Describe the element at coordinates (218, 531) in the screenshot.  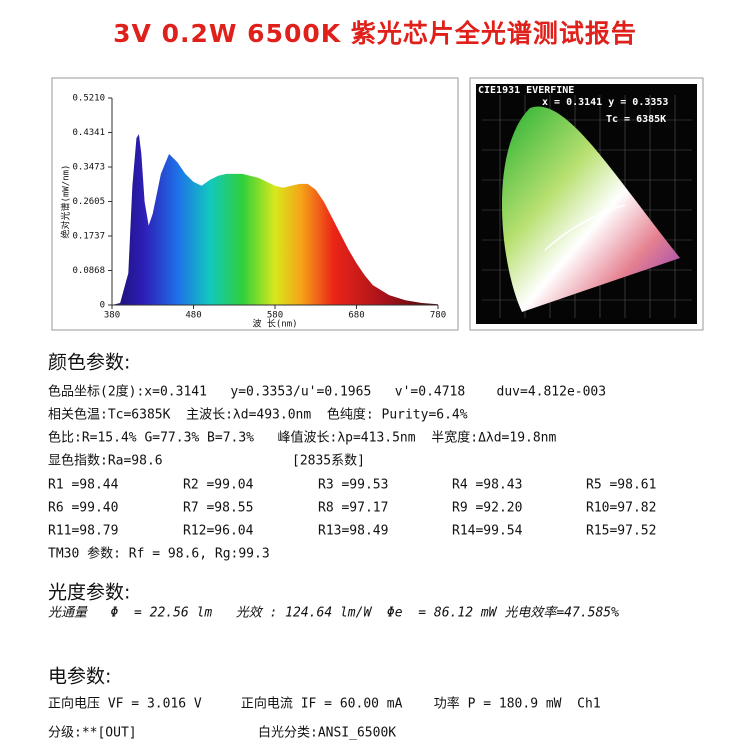
I see `r-value: R12=96.04` at that location.